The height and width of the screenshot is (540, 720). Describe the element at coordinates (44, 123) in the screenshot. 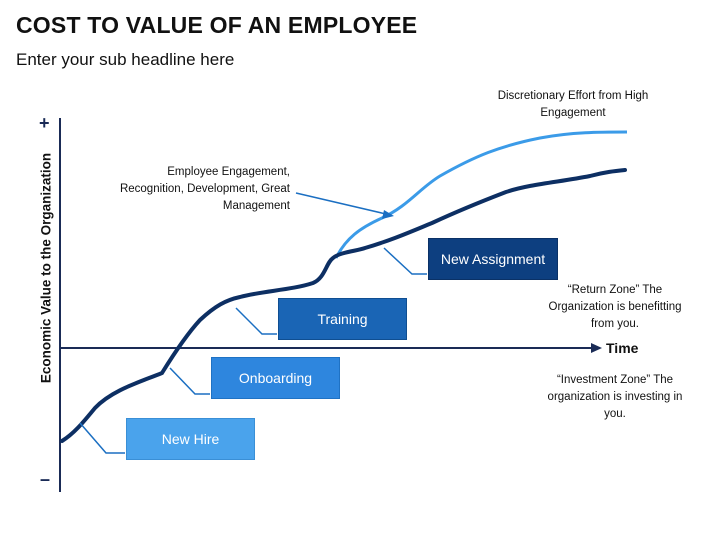

I see `y-axis-plus-marker: +` at that location.